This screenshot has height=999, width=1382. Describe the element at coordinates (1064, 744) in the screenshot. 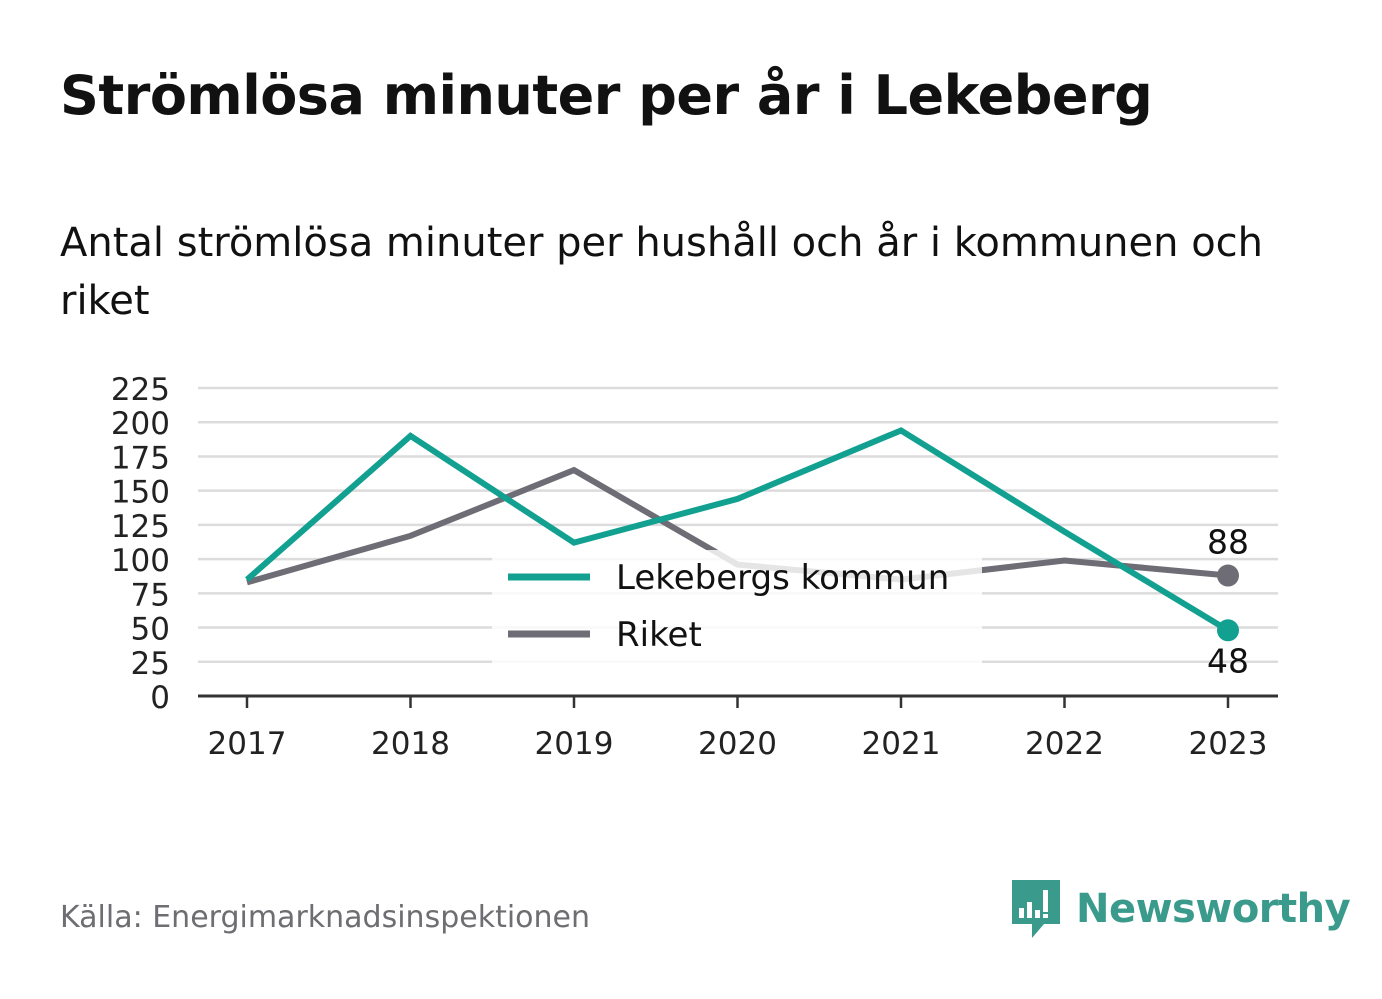

I see `x-tick-label-2022: 2022` at that location.